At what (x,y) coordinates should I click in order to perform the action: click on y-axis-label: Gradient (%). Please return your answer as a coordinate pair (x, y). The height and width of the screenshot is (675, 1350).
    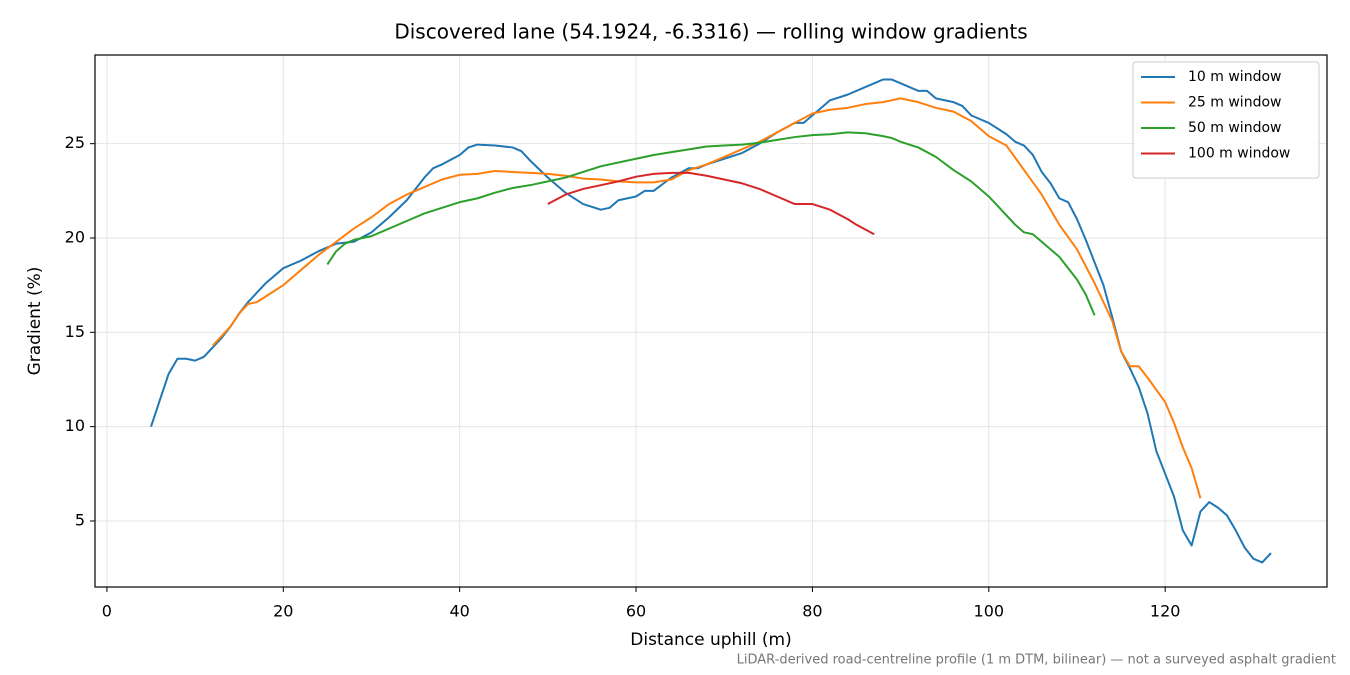
    Looking at the image, I should click on (35, 321).